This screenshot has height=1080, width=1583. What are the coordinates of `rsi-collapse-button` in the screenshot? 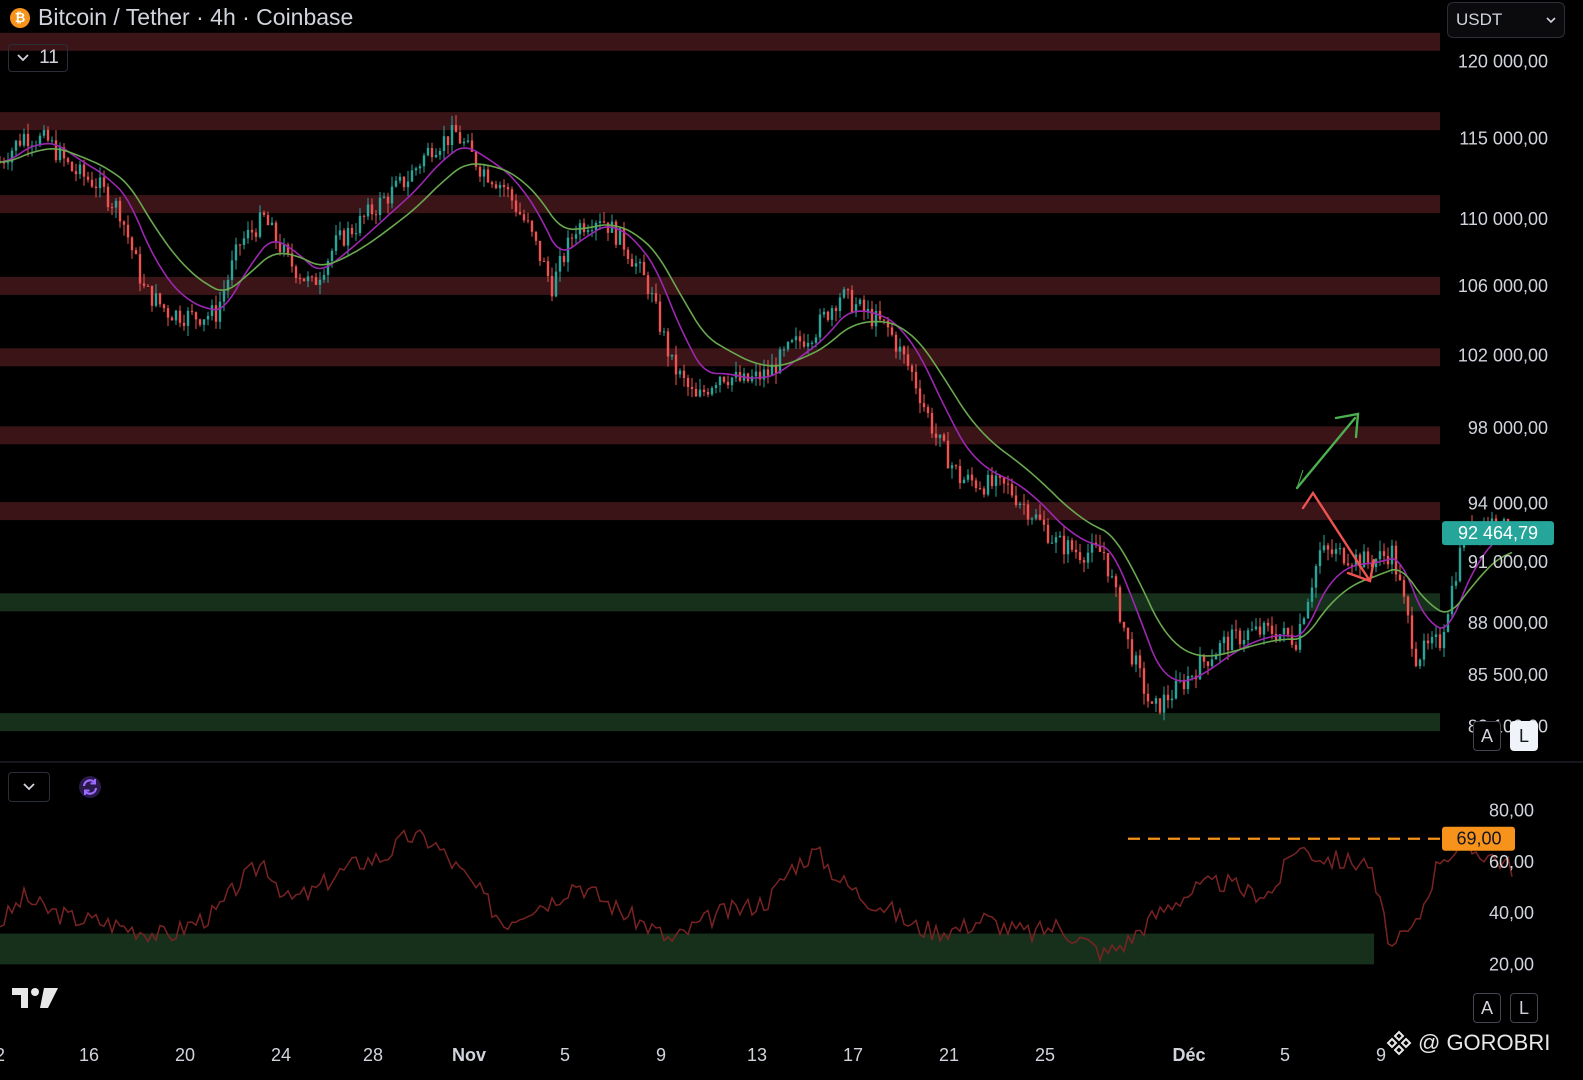 It's located at (29, 787).